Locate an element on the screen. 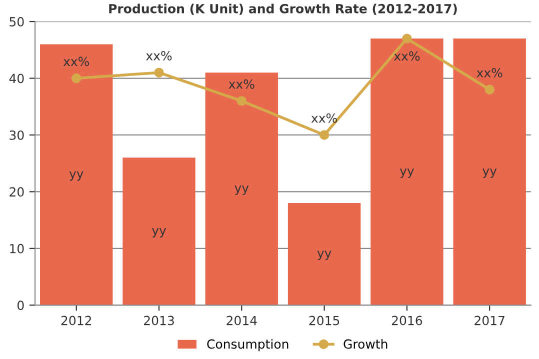 This screenshot has width=539, height=359. legend-label: Growth is located at coordinates (366, 344).